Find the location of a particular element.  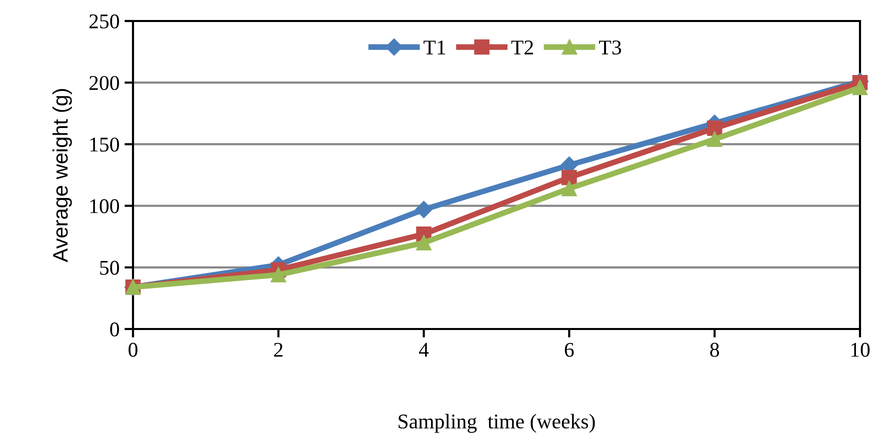

y-tick-label: 250 is located at coordinates (104, 21).